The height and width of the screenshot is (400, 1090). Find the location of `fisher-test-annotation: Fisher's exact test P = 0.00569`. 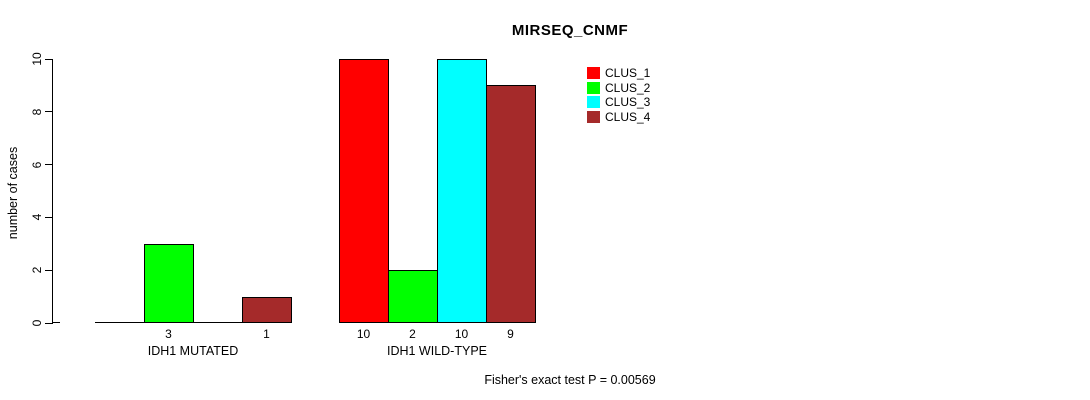

fisher-test-annotation: Fisher's exact test P = 0.00569 is located at coordinates (570, 380).